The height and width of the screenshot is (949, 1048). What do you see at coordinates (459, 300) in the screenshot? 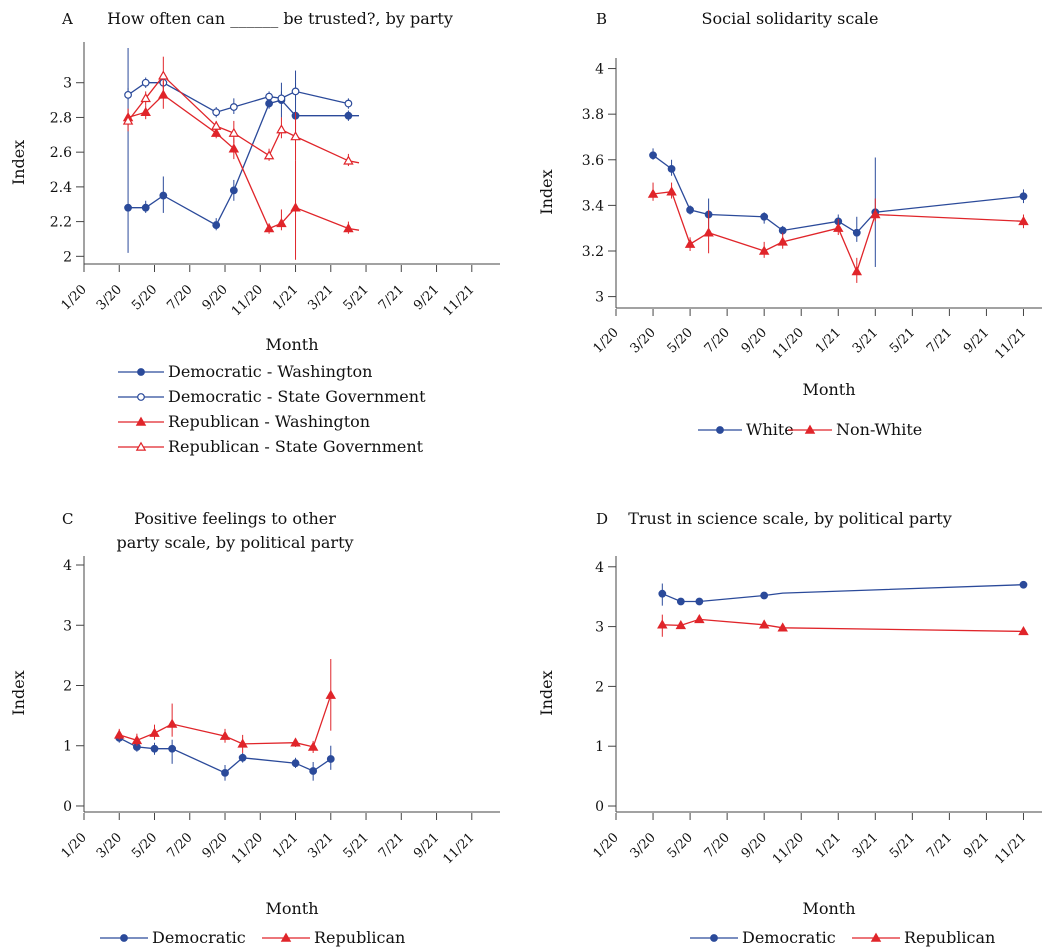
I see `x-tick-label: 11/21` at bounding box center [459, 300].